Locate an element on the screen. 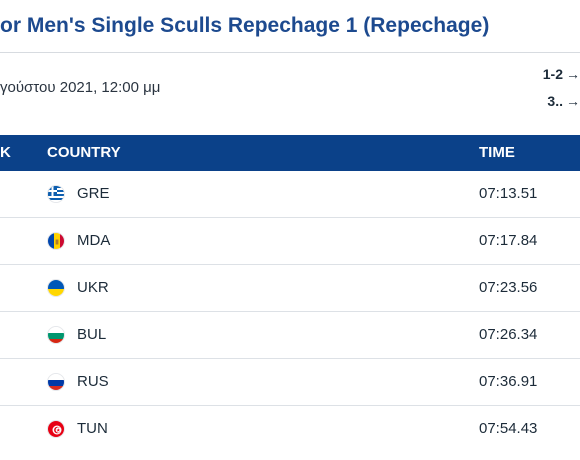 This screenshot has height=460, width=580. country-code: BUL is located at coordinates (92, 334).